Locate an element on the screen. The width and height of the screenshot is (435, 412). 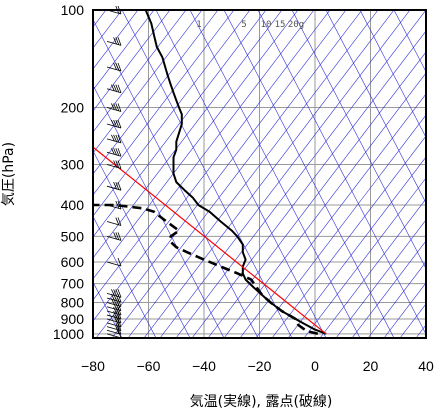
mixing-ratio-label: 10 is located at coordinates (266, 25).